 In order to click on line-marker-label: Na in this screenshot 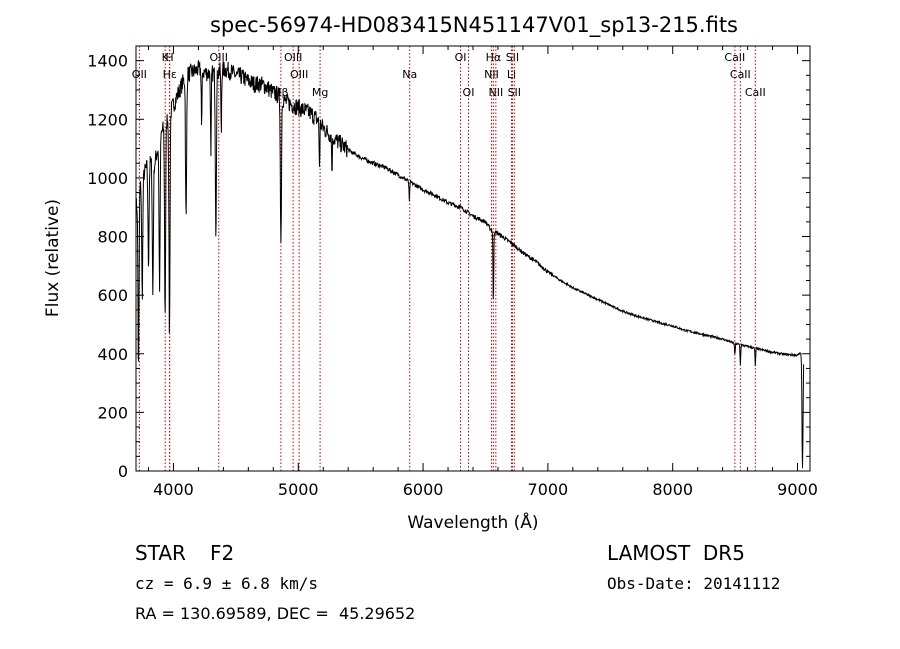, I will do `click(409, 74)`.